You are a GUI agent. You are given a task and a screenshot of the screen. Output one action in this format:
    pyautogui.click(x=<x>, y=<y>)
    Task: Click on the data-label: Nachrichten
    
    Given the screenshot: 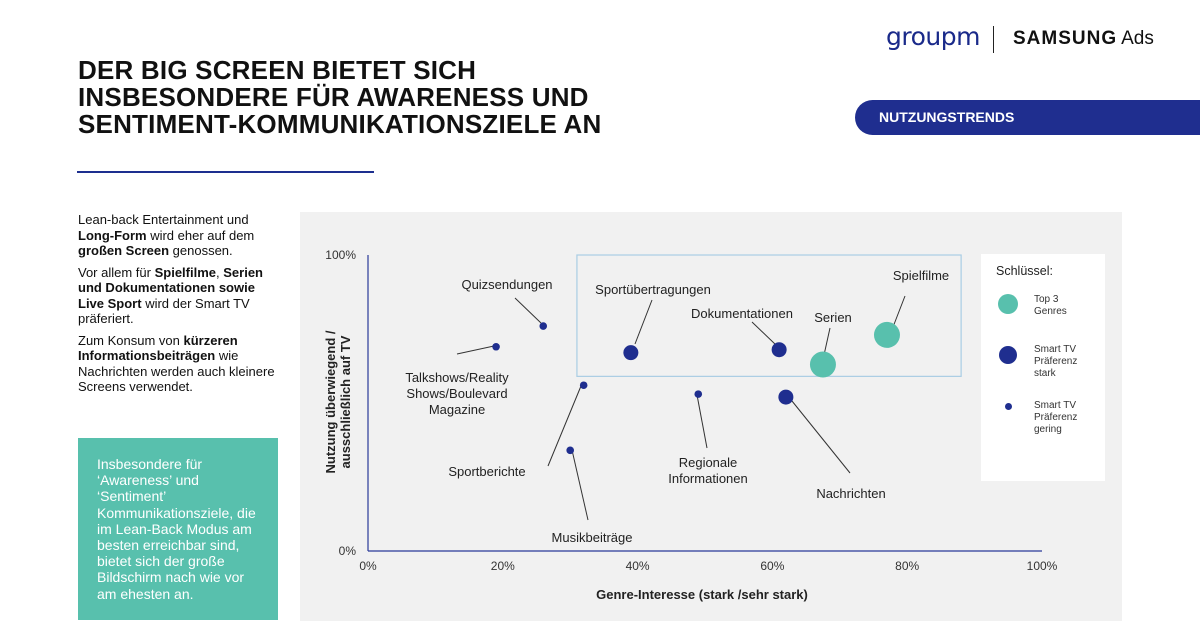 What is the action you would take?
    pyautogui.click(x=850, y=493)
    